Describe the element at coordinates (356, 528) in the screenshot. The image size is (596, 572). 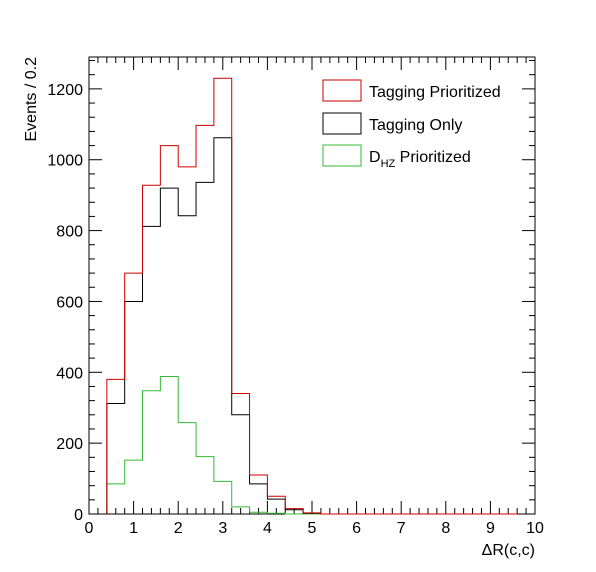
I see `x-tick-label: 6` at that location.